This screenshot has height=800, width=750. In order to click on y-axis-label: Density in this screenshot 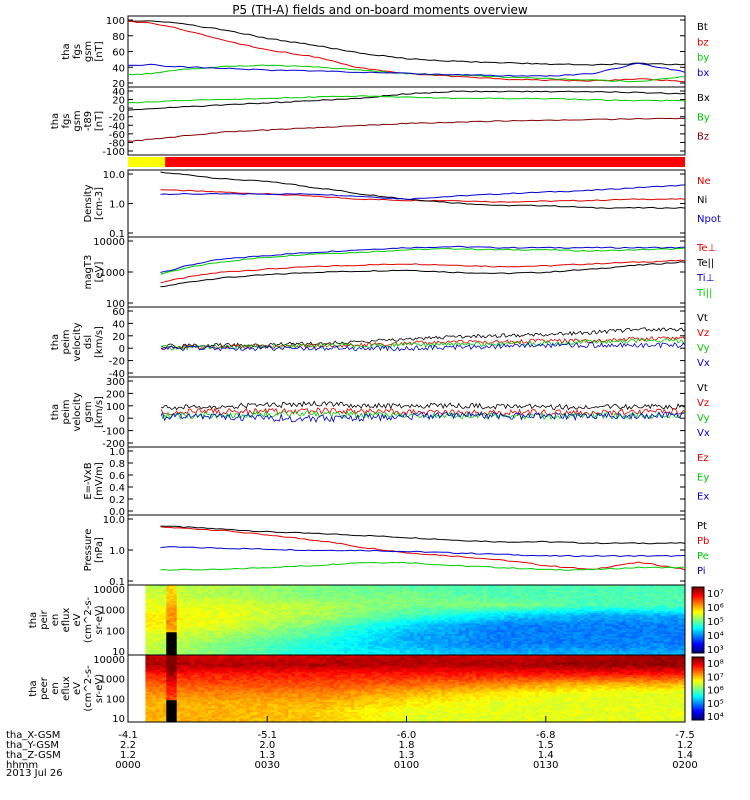, I will do `click(88, 203)`.